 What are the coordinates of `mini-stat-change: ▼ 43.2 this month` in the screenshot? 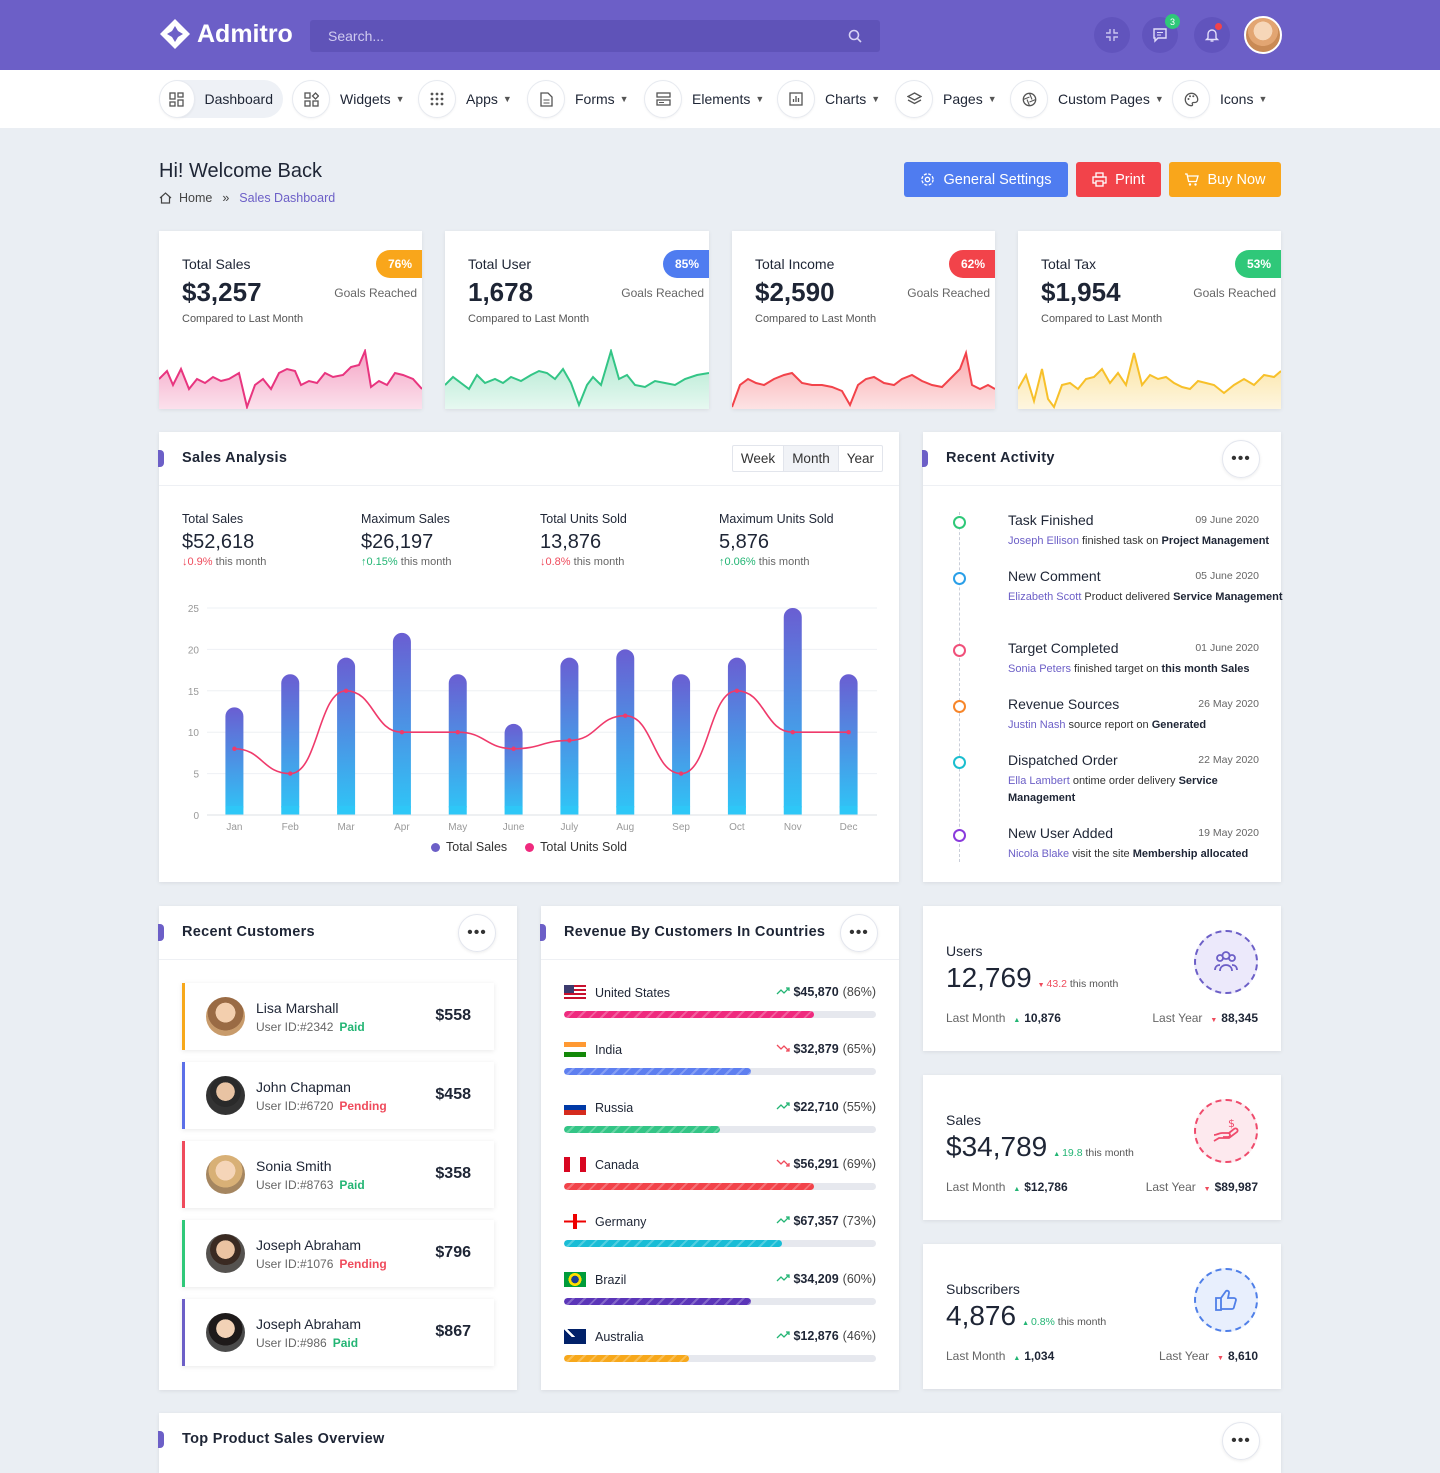 It's located at (1078, 984).